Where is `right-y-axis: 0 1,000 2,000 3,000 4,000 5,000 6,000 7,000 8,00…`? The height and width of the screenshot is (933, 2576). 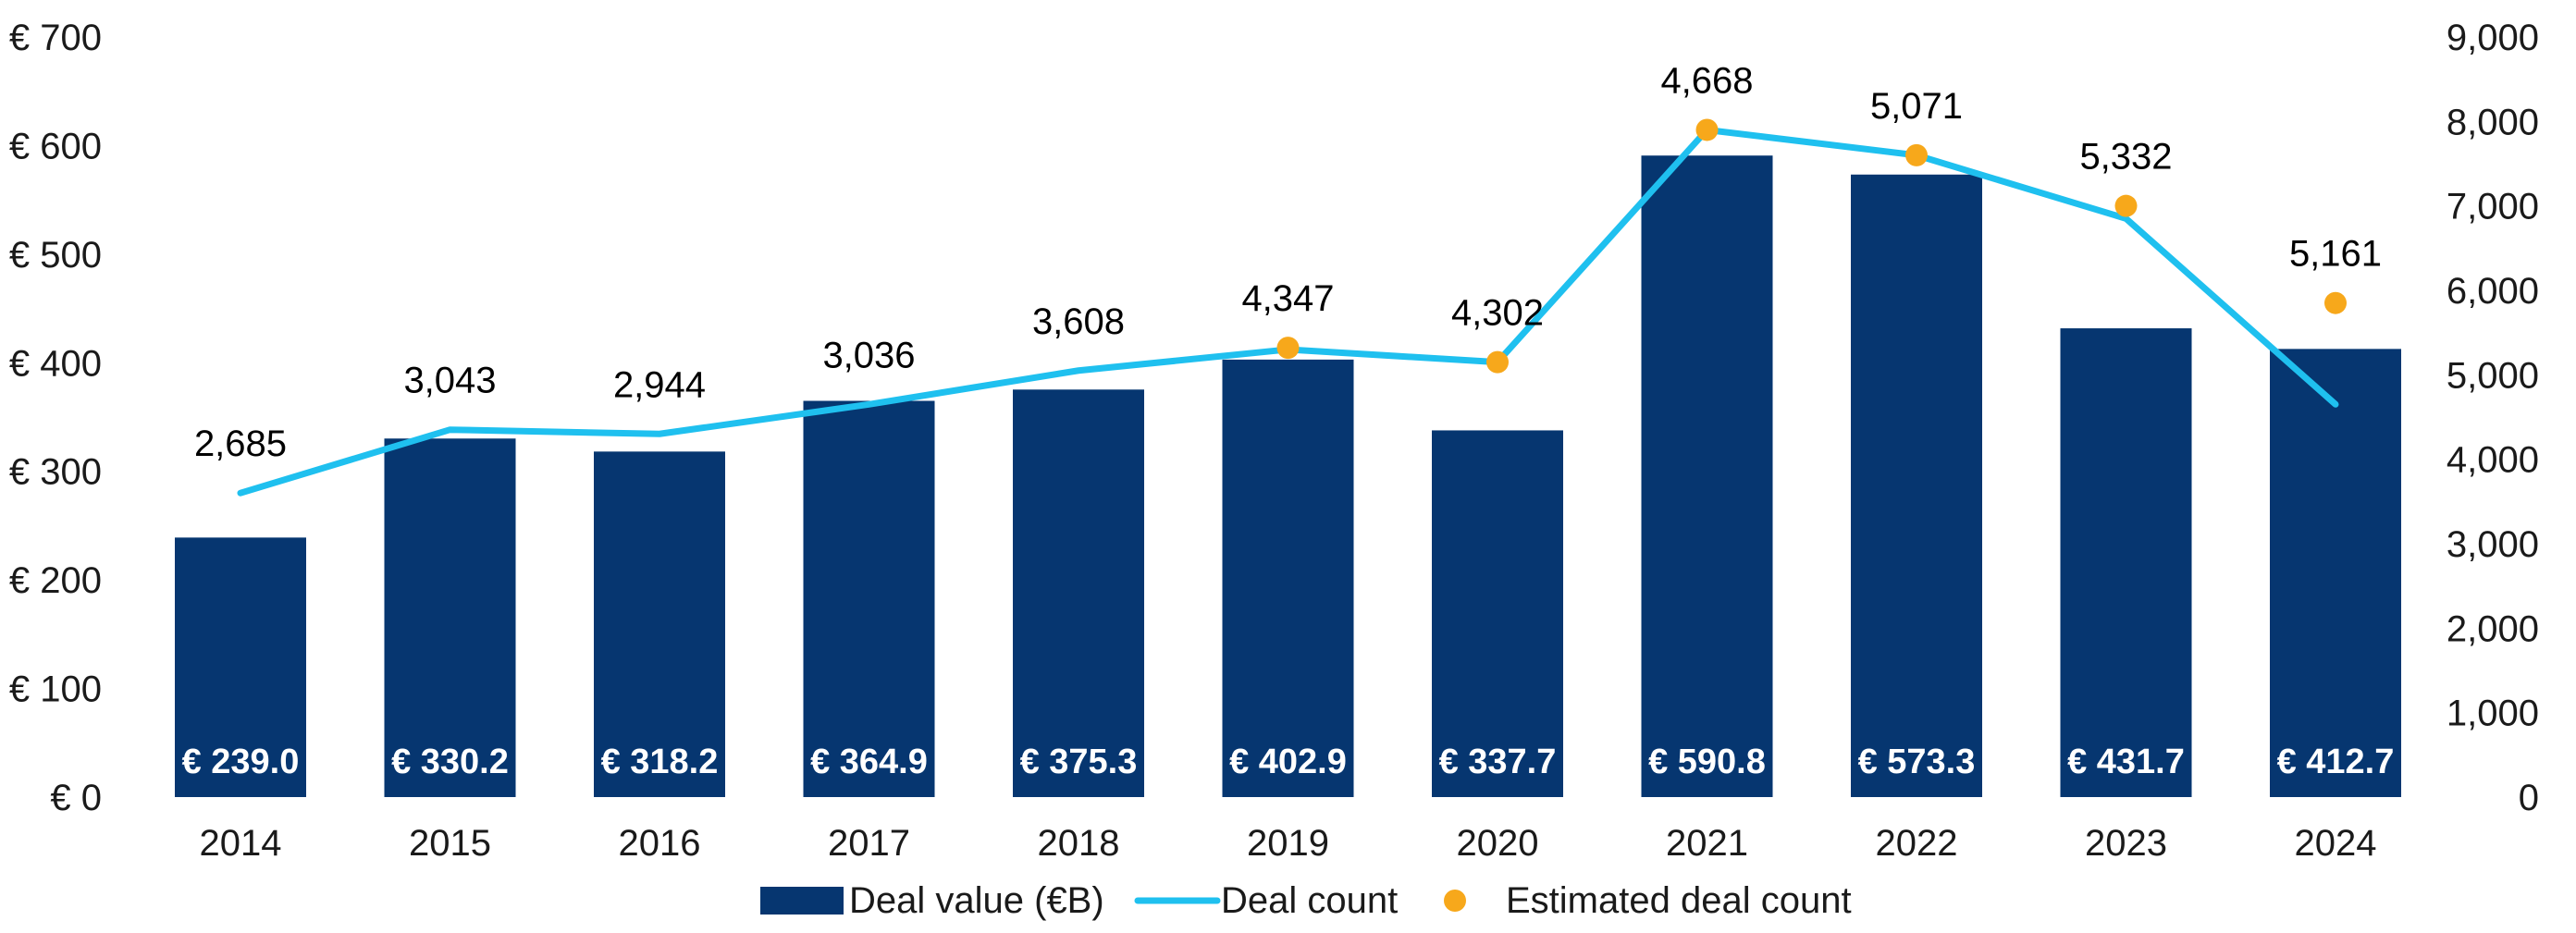 right-y-axis: 0 1,000 2,000 3,000 4,000 5,000 6,000 7,000 8,00… is located at coordinates (2493, 418).